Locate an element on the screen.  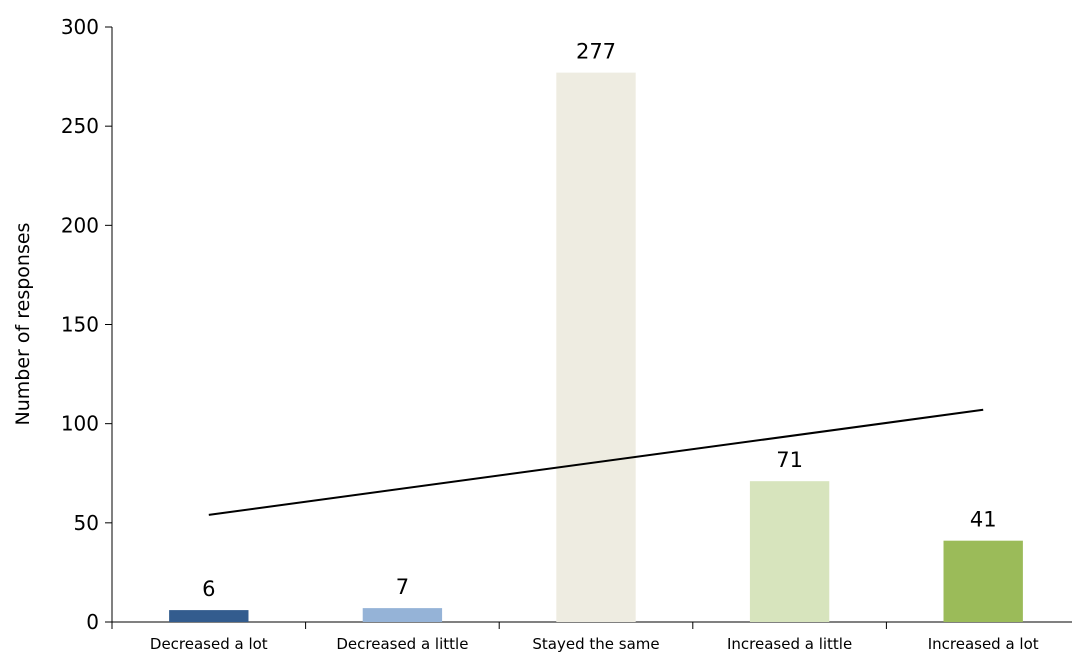
trendline-group is located at coordinates (596, 462).